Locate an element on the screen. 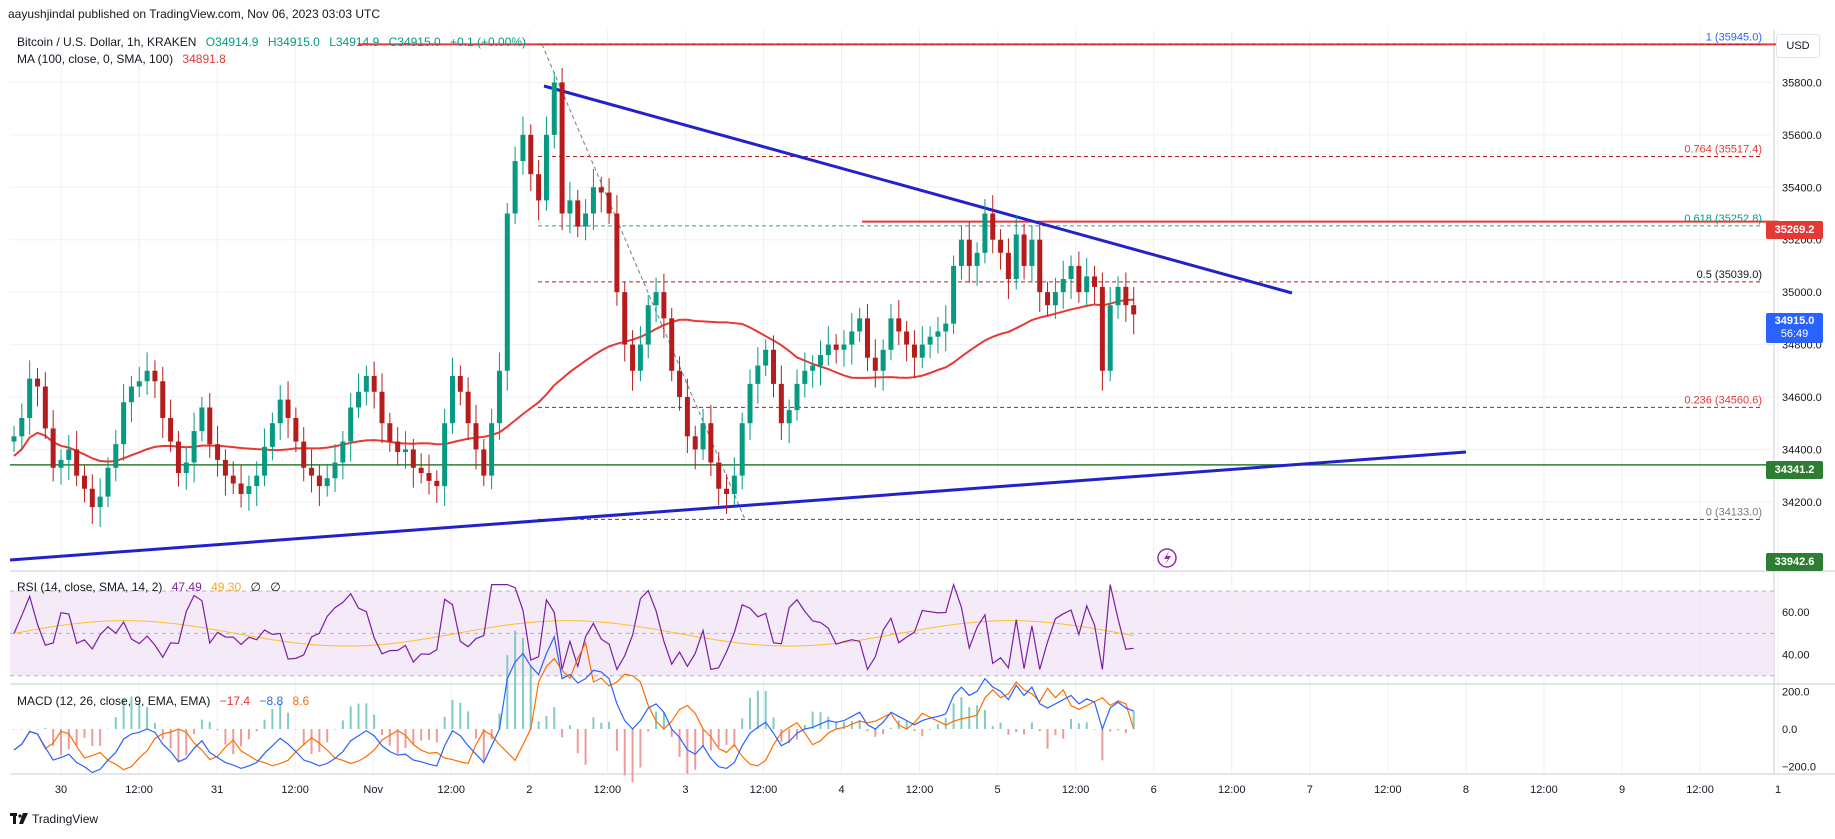  brand-name: TradingView is located at coordinates (65, 819).